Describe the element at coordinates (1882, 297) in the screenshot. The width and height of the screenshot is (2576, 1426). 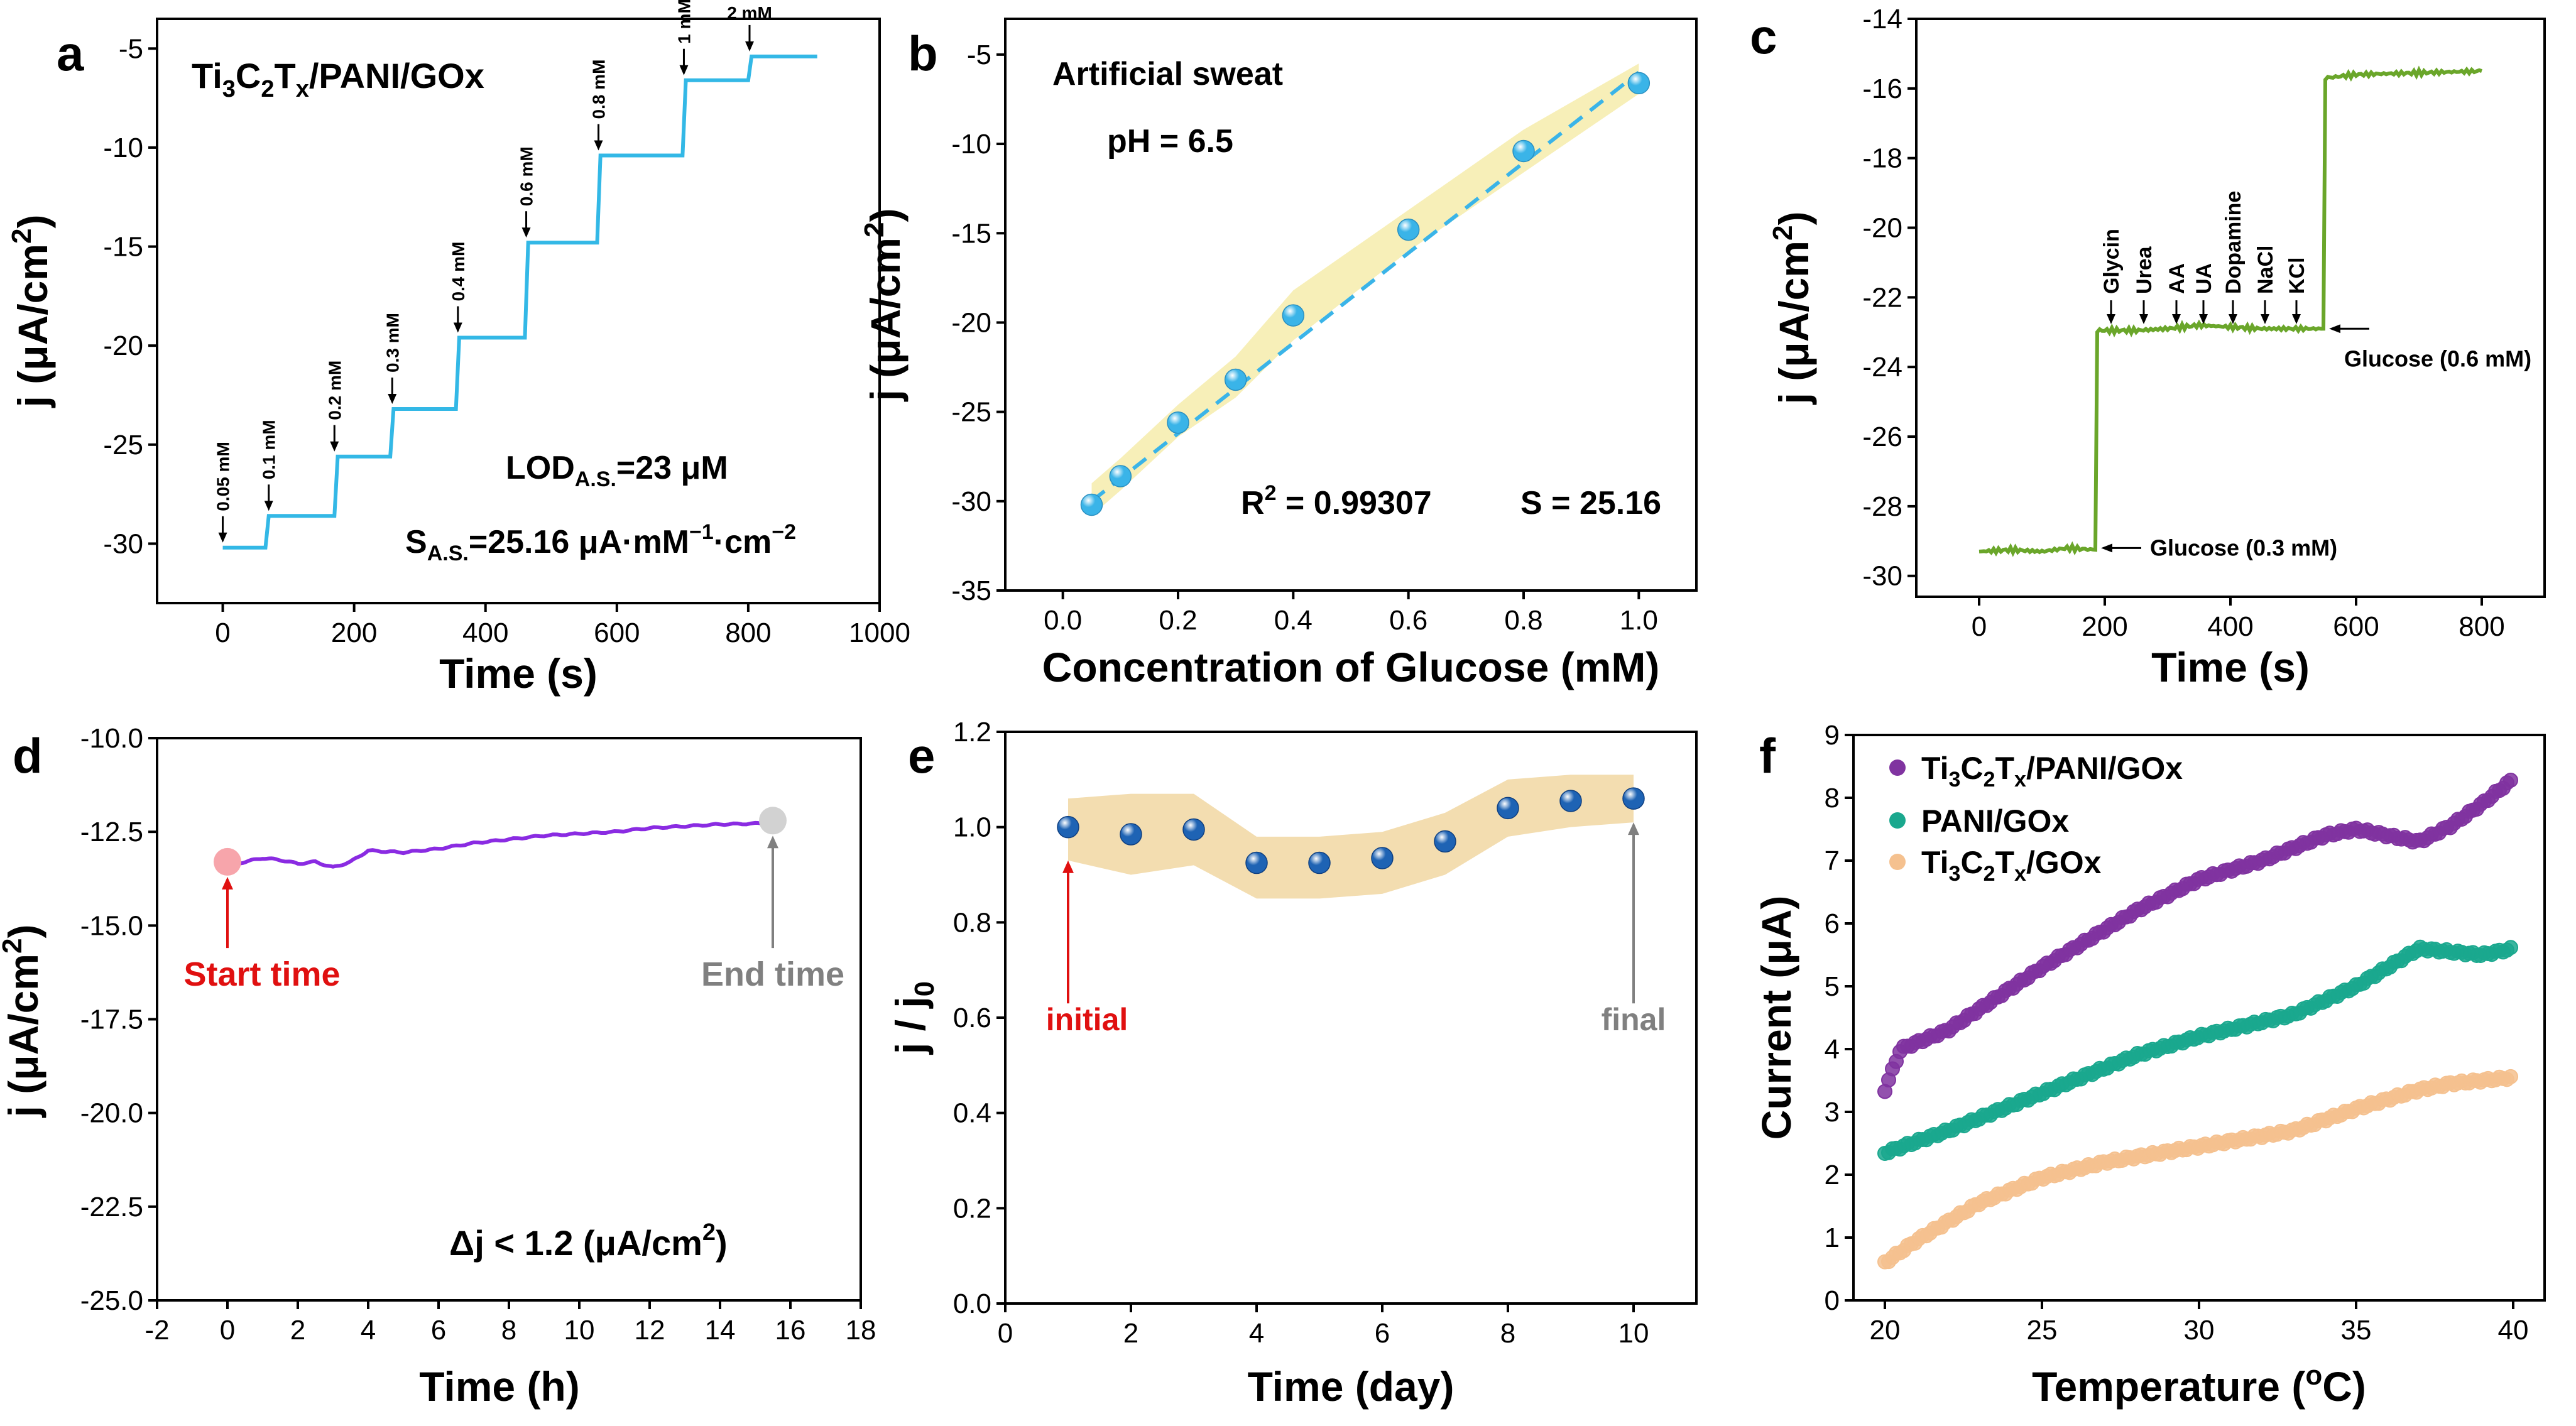
I see `panel-c-y-tick-label-4: -22` at that location.